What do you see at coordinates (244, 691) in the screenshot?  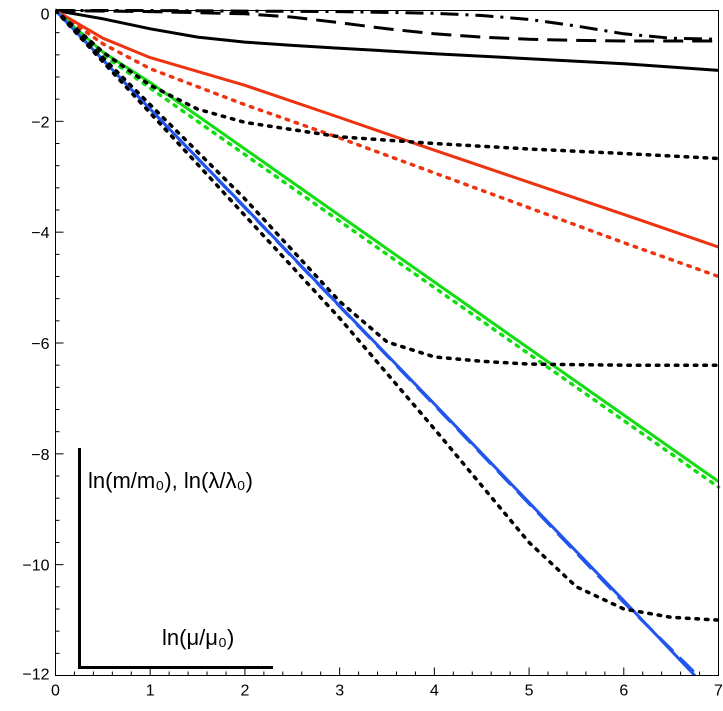 I see `x-tick-label: 2` at bounding box center [244, 691].